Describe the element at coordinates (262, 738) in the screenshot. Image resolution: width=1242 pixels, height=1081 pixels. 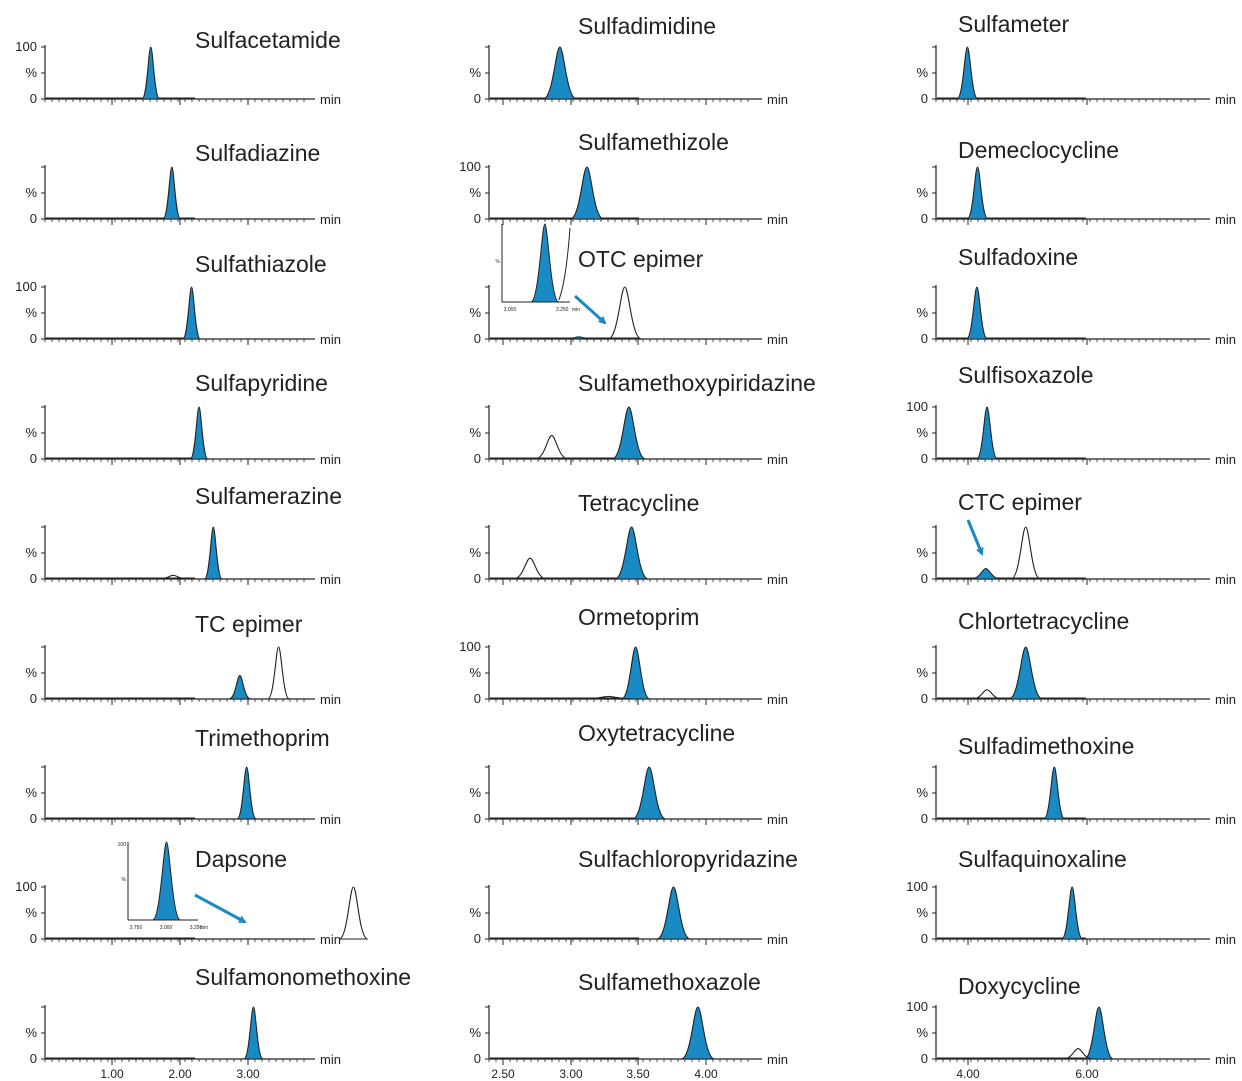
I see `panel-title: Trimethoprim` at that location.